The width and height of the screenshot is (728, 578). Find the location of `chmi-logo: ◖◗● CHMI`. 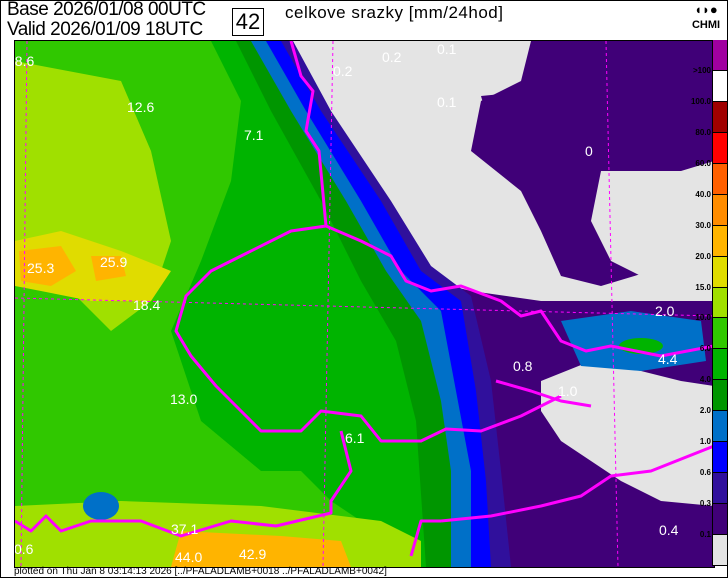

chmi-logo: ◖◗● CHMI is located at coordinates (706, 20).